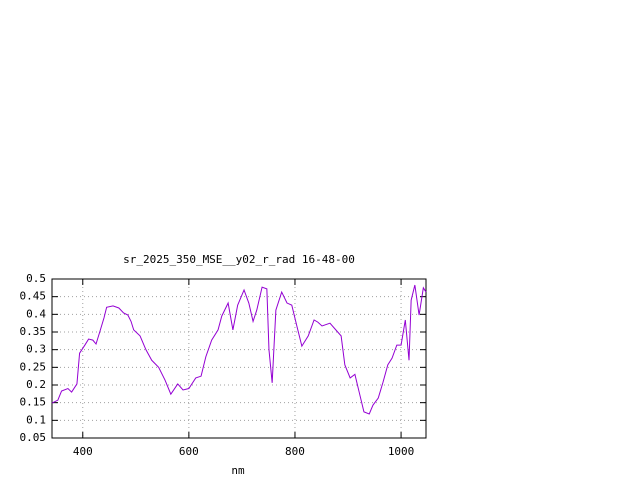 The image size is (640, 480). Describe the element at coordinates (238, 470) in the screenshot. I see `x-axis-label: nm` at that location.